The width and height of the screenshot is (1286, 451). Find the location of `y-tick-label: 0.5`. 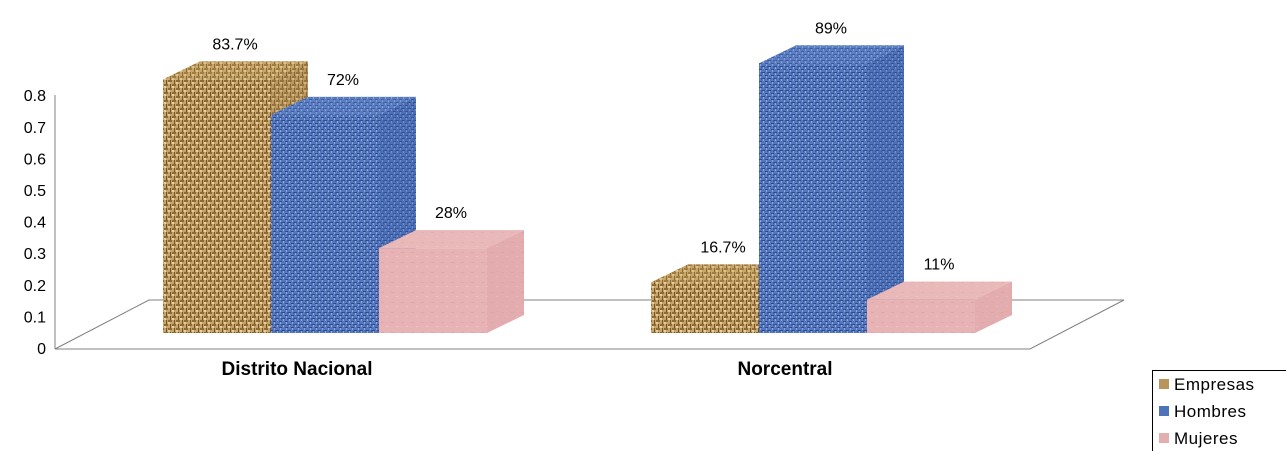

y-tick-label: 0.5 is located at coordinates (35, 191).